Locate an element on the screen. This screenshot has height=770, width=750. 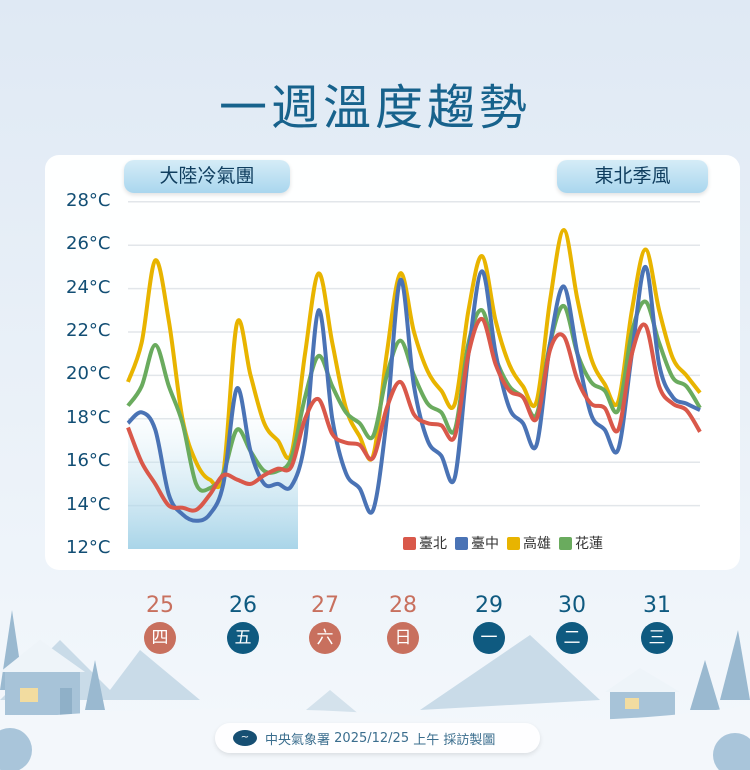
legend-item: 高雄 is located at coordinates (529, 543).